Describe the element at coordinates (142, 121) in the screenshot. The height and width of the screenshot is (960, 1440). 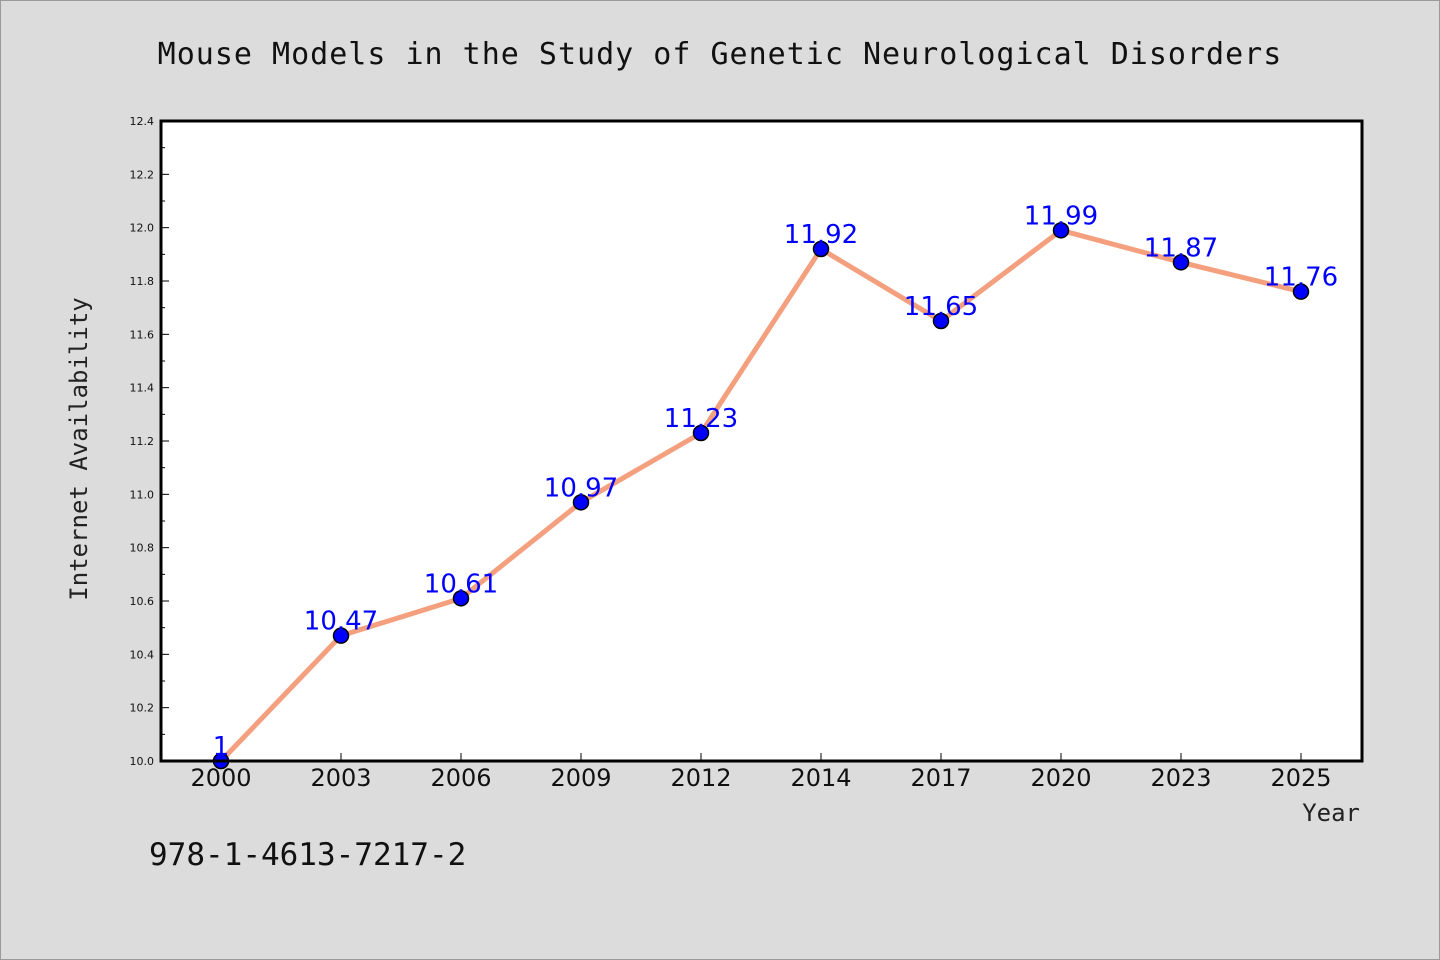
I see `y-tick-label: 12.4` at that location.